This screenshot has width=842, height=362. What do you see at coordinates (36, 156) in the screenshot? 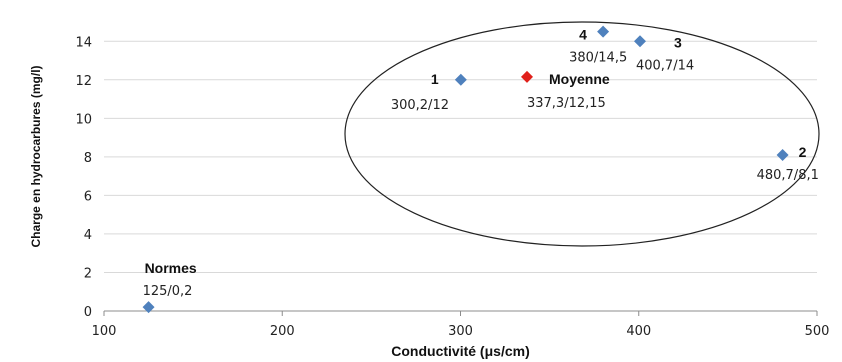
I see `y-axis-title: Charge en hydrocarbures (mg/l)` at bounding box center [36, 156].